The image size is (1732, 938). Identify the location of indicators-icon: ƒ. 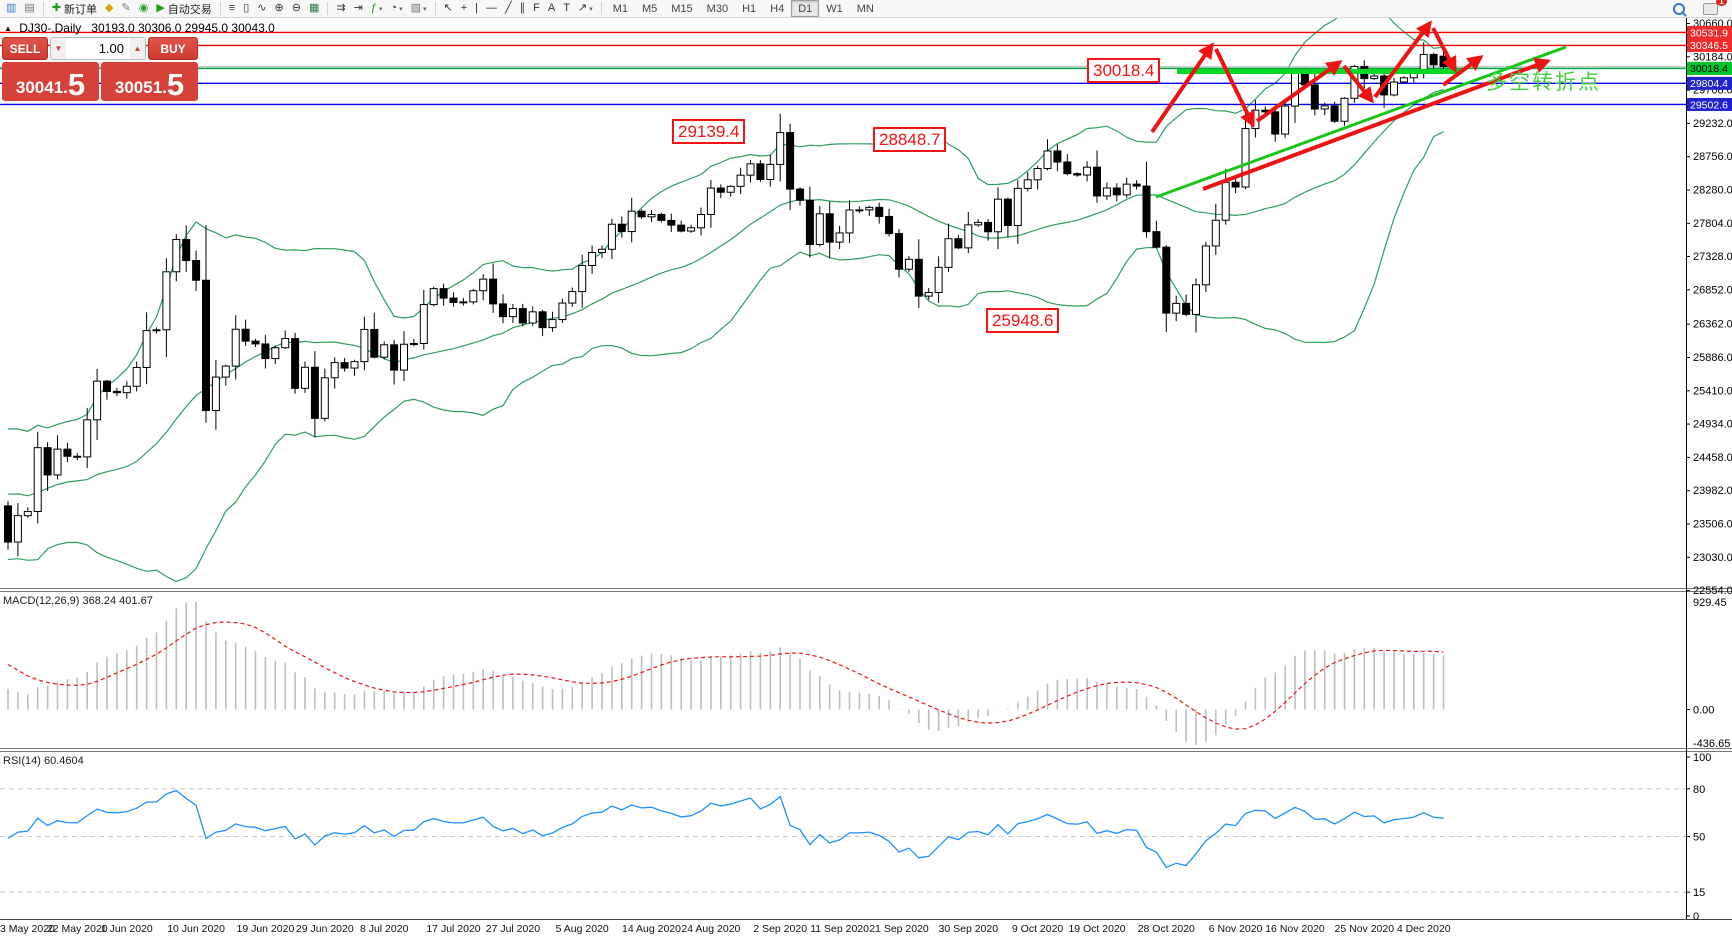
(373, 8).